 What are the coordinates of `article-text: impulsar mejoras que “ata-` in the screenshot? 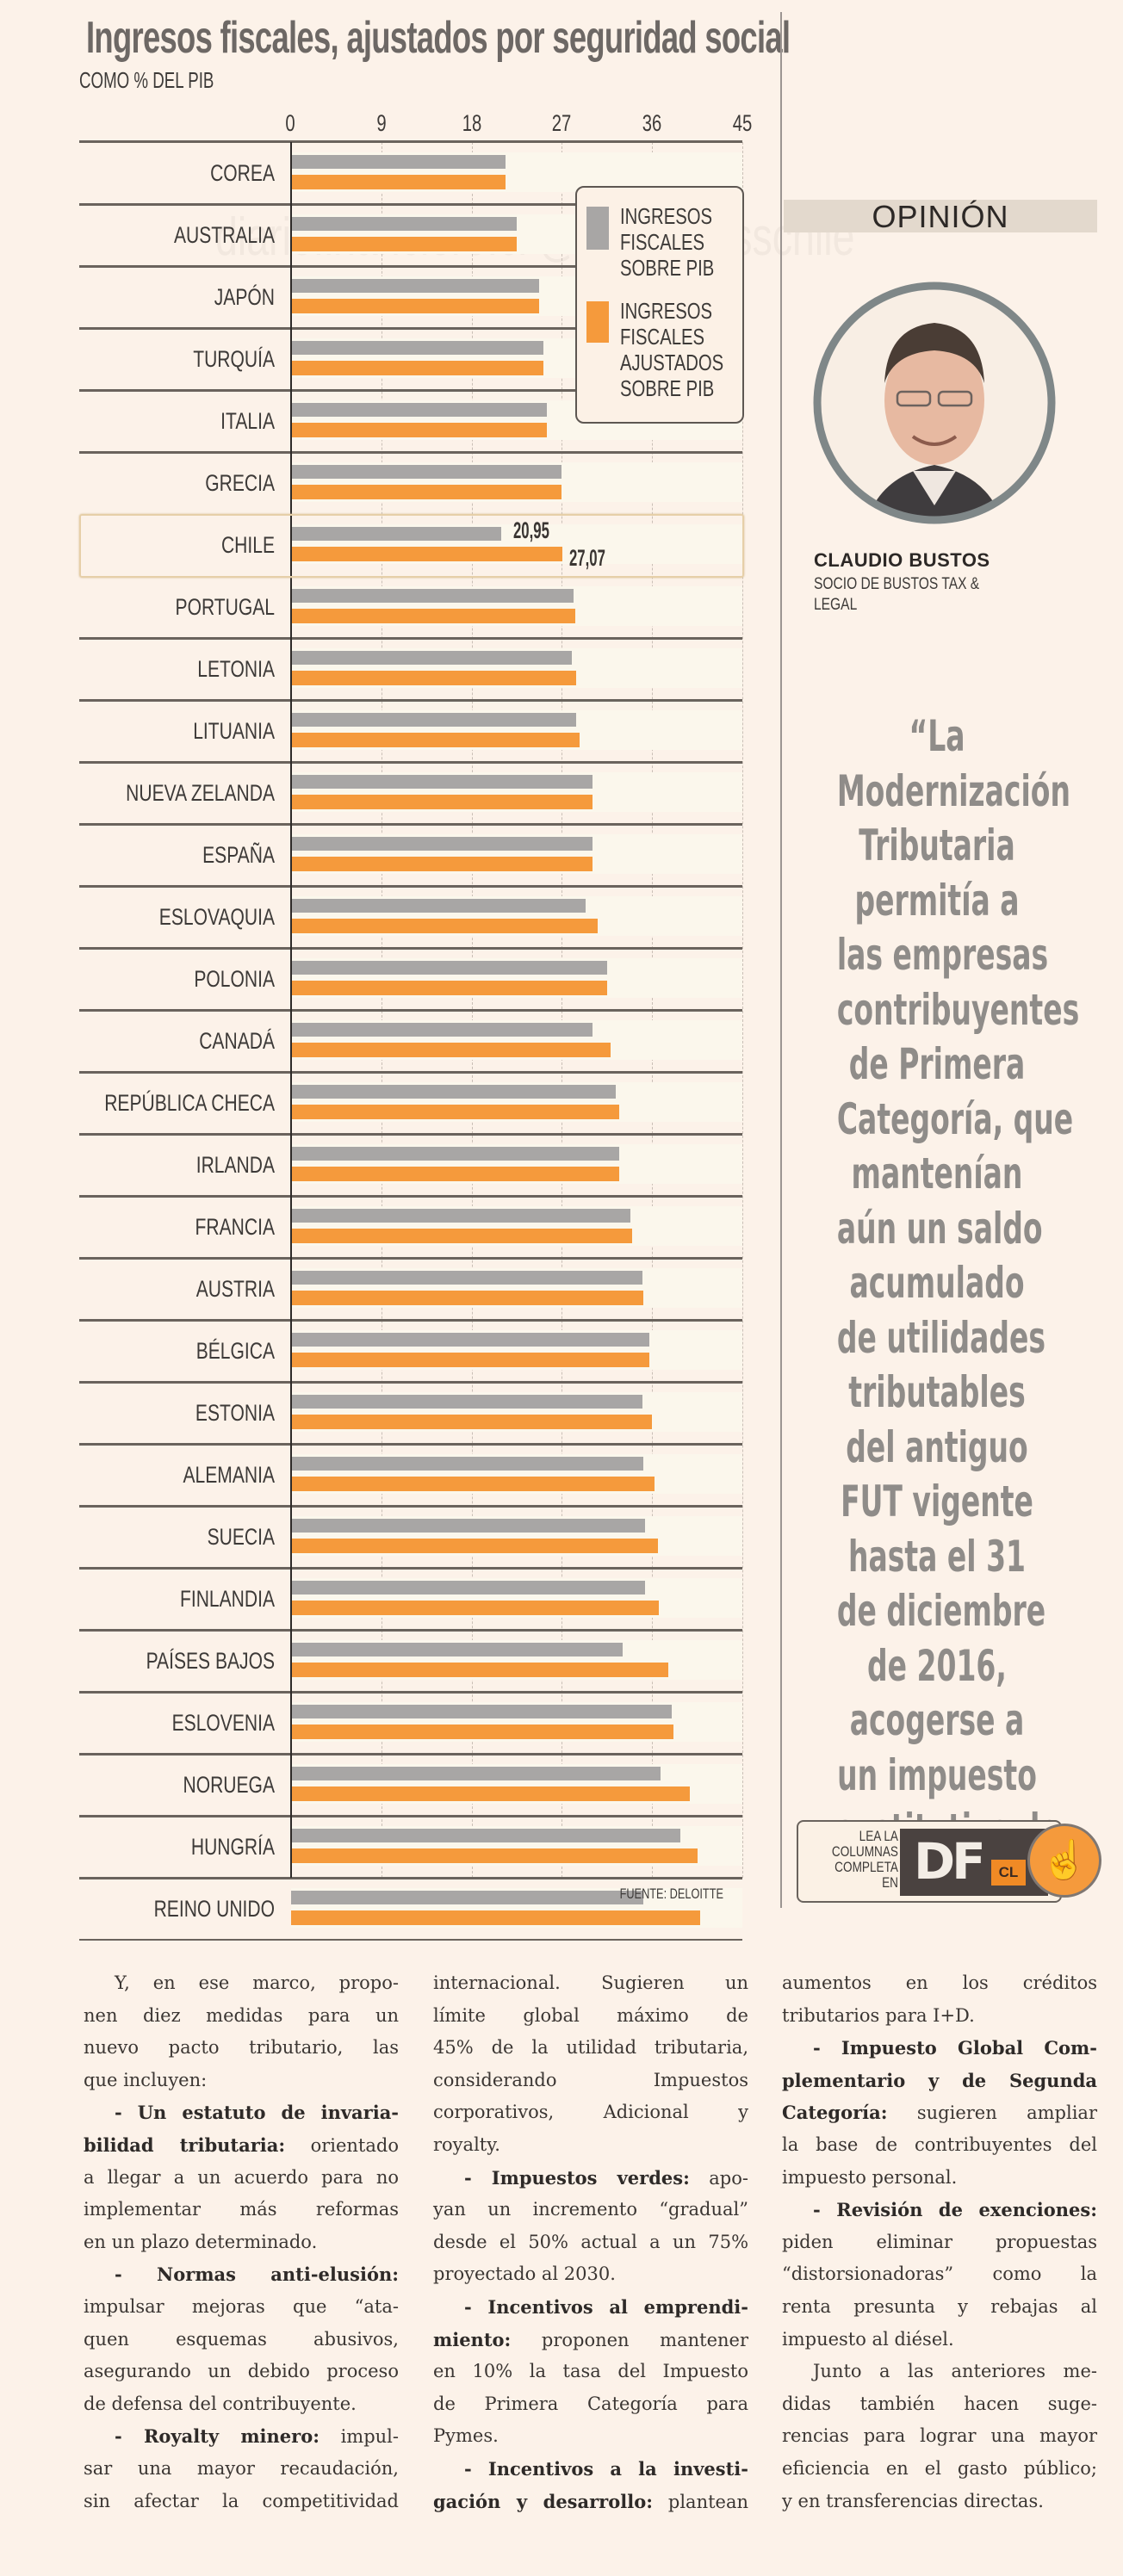 It's located at (241, 2306).